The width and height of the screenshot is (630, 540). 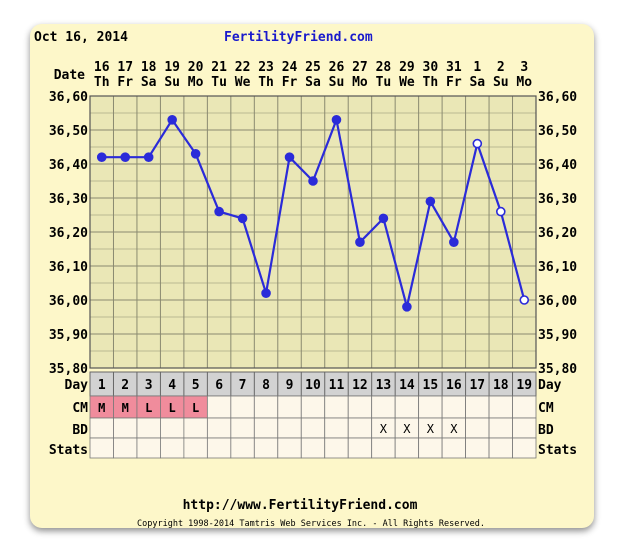 What do you see at coordinates (337, 385) in the screenshot?
I see `cycle-day-label: 11` at bounding box center [337, 385].